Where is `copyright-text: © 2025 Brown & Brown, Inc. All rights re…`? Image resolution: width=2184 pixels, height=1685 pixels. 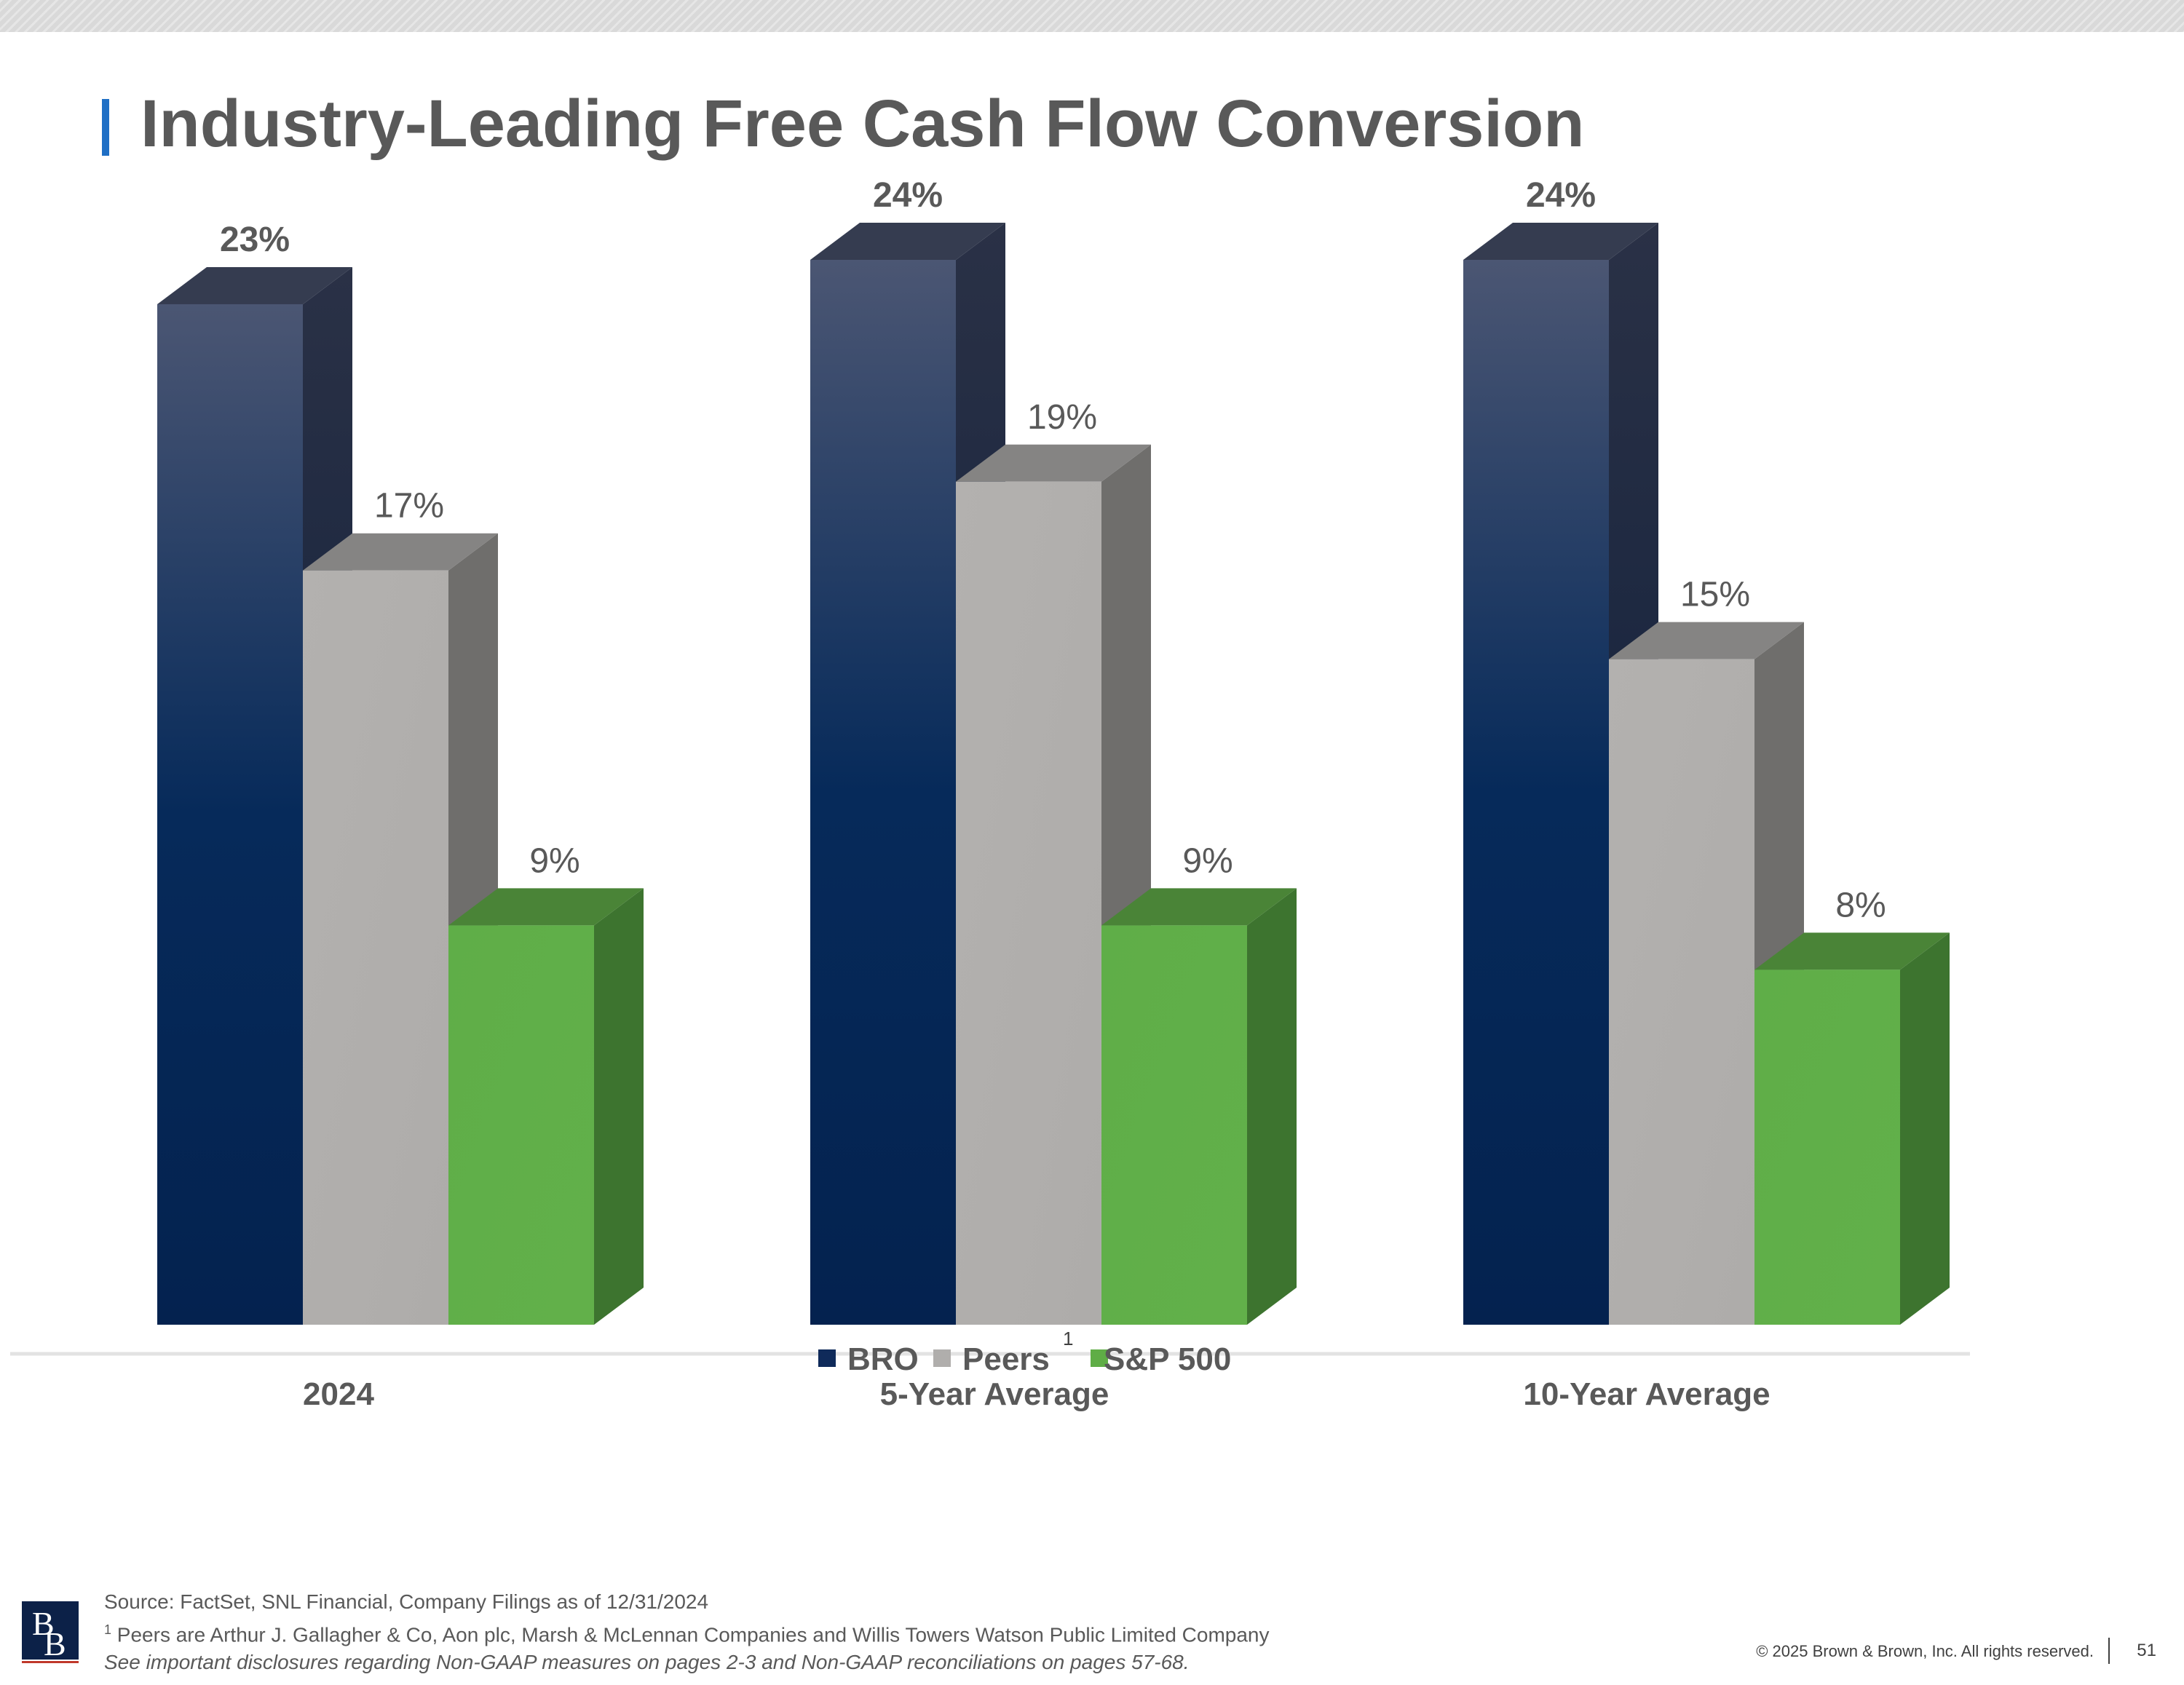
copyright-text: © 2025 Brown & Brown, Inc. All rights re… is located at coordinates (1925, 1651).